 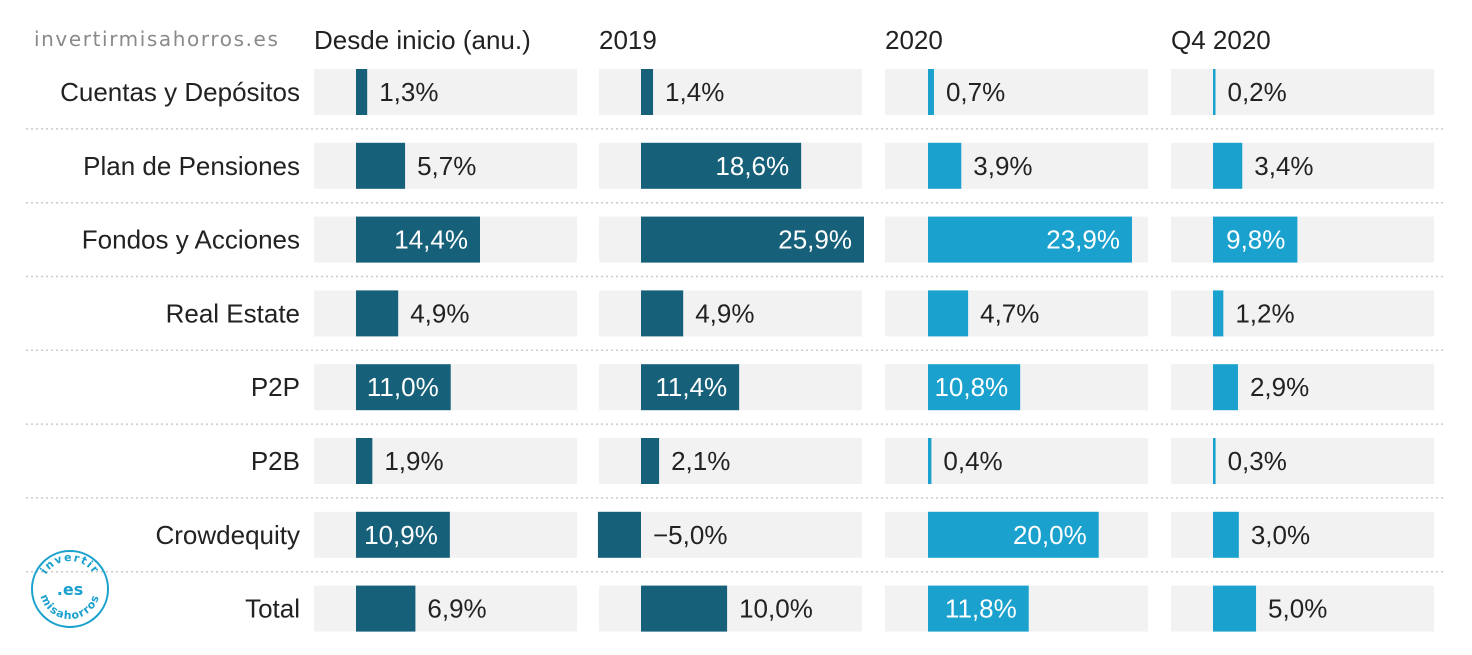 I want to click on row-label: Total, so click(x=272, y=609).